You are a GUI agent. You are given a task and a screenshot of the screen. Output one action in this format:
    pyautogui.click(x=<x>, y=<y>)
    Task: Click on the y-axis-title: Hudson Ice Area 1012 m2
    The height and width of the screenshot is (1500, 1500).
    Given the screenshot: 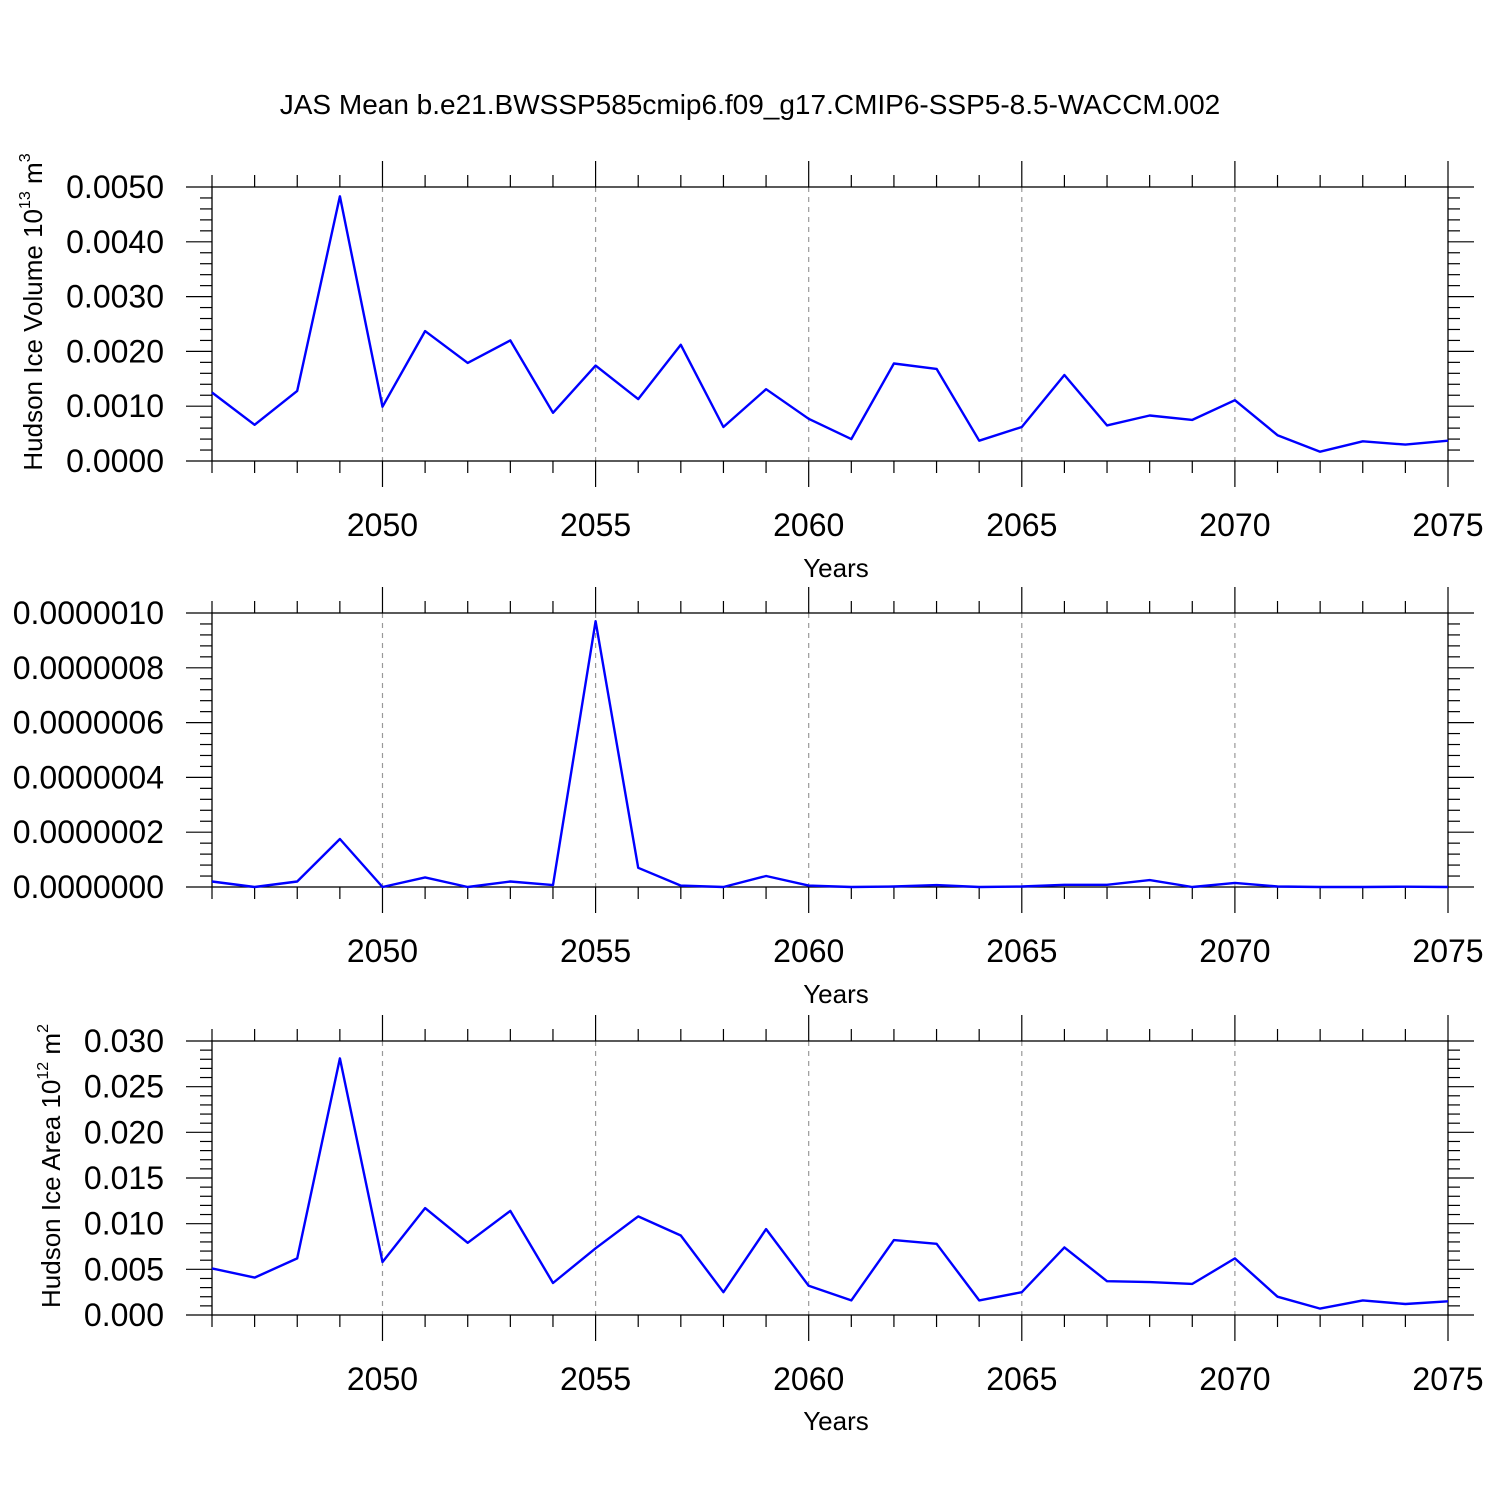 What is the action you would take?
    pyautogui.click(x=50, y=1166)
    